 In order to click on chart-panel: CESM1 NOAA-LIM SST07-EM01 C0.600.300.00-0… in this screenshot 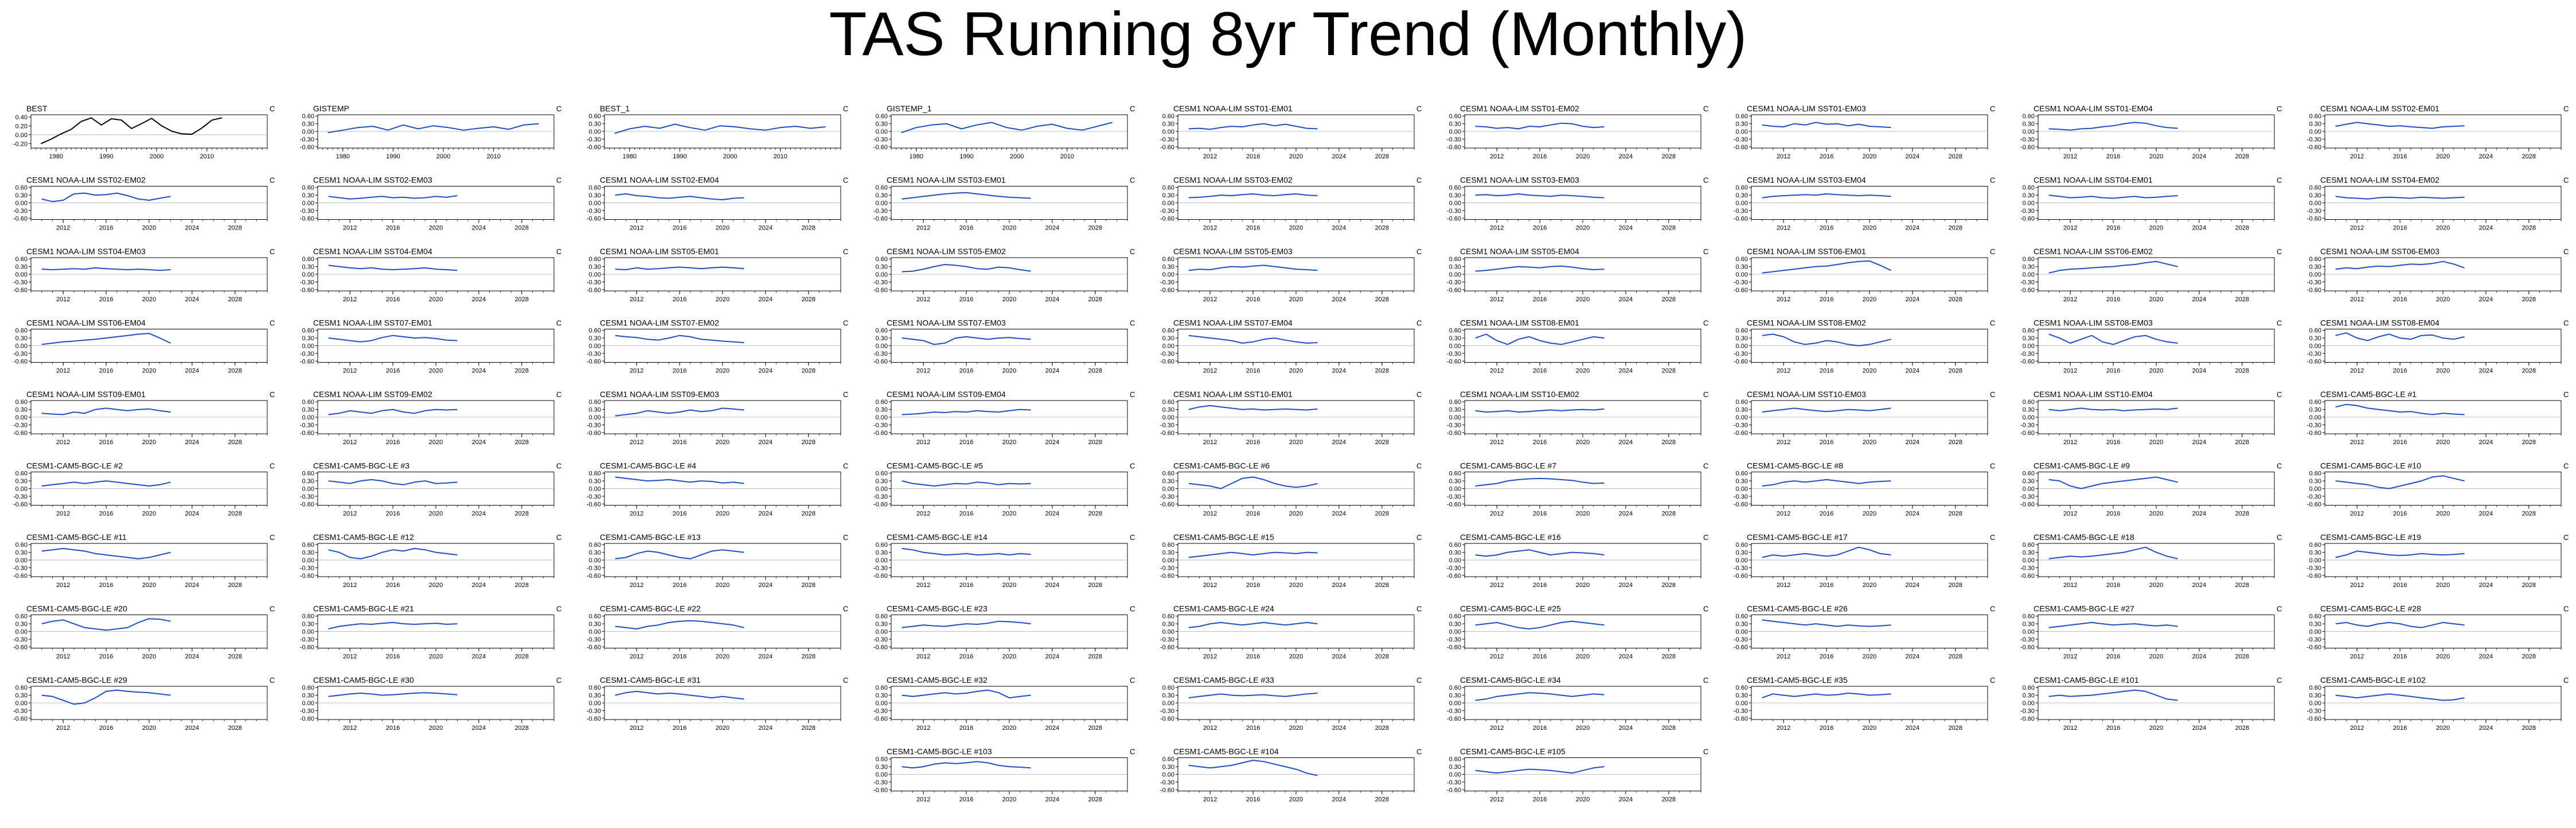, I will do `click(431, 346)`.